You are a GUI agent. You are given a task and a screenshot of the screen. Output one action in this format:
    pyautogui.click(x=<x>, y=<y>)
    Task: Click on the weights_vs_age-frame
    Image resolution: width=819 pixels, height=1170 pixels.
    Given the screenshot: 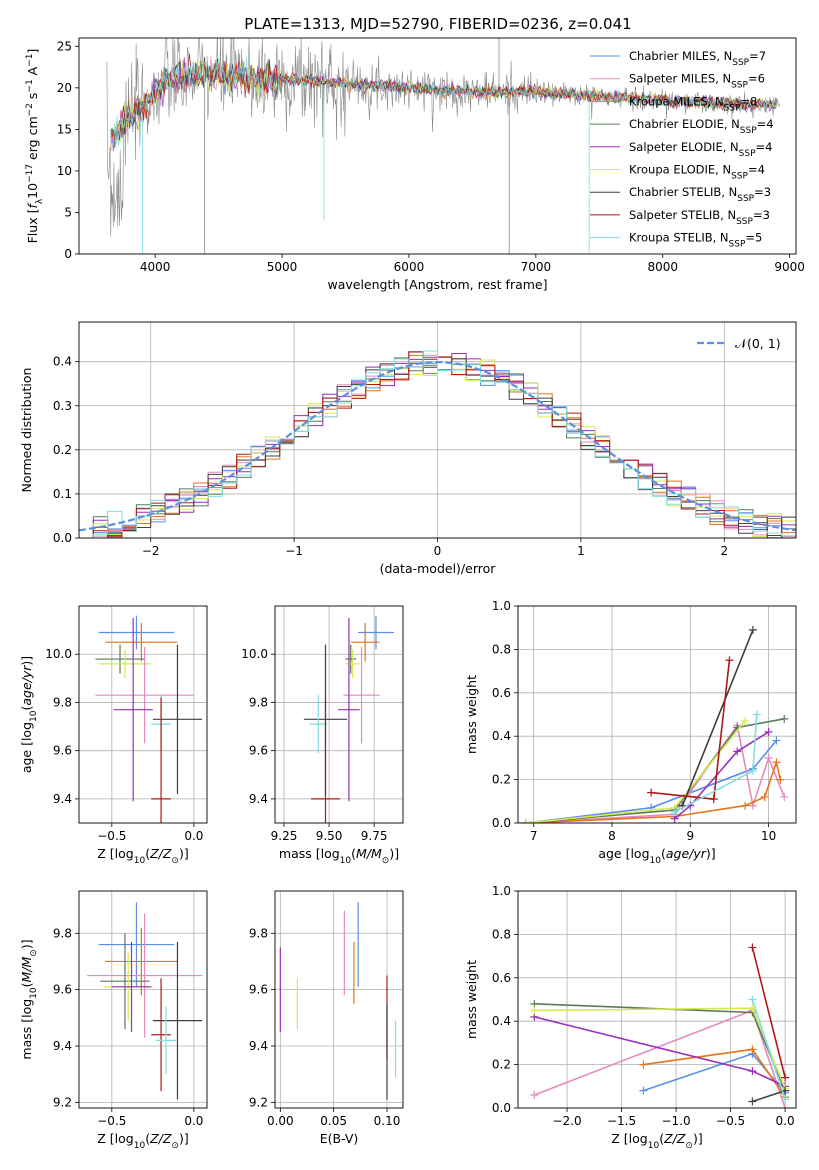 What is the action you would take?
    pyautogui.click(x=657, y=714)
    